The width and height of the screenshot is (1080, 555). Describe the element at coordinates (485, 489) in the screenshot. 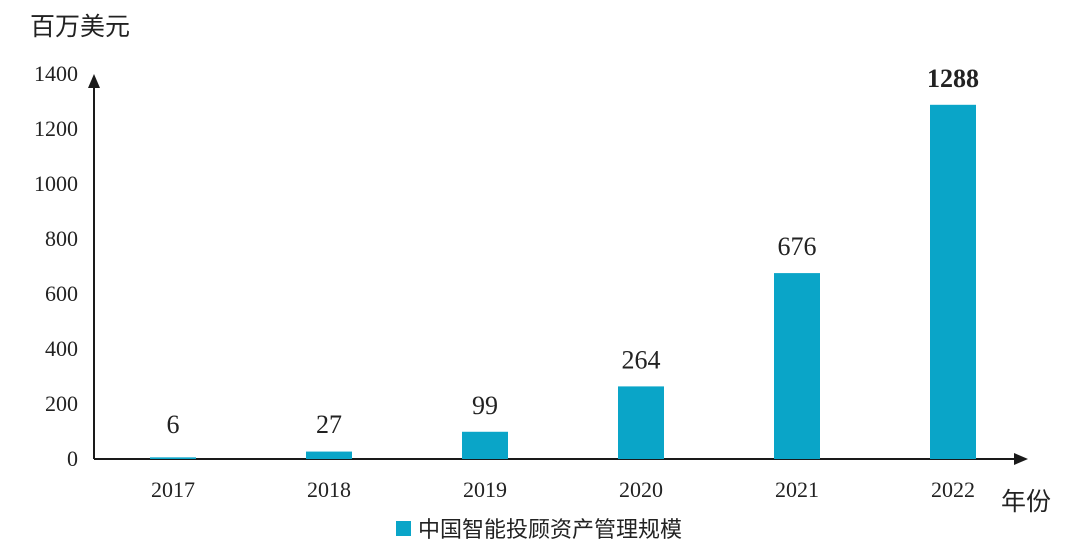

I see `x-tick-label-2019: 2019` at that location.